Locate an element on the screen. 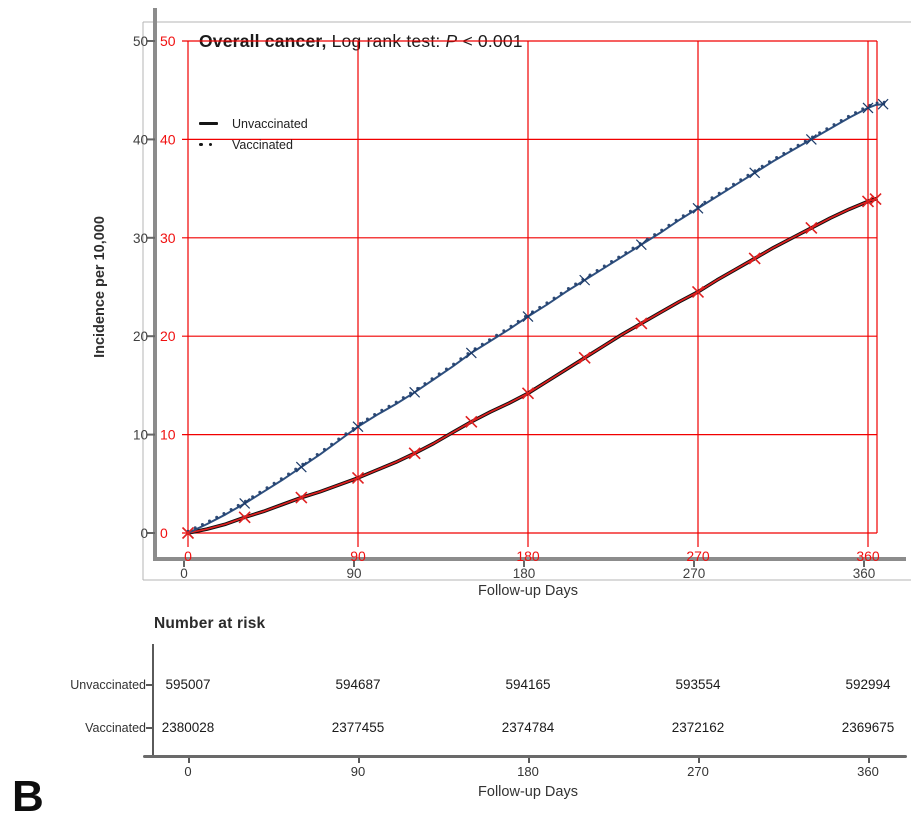 The width and height of the screenshot is (912, 822). x-axis-title: Follow-up Days is located at coordinates (528, 591).